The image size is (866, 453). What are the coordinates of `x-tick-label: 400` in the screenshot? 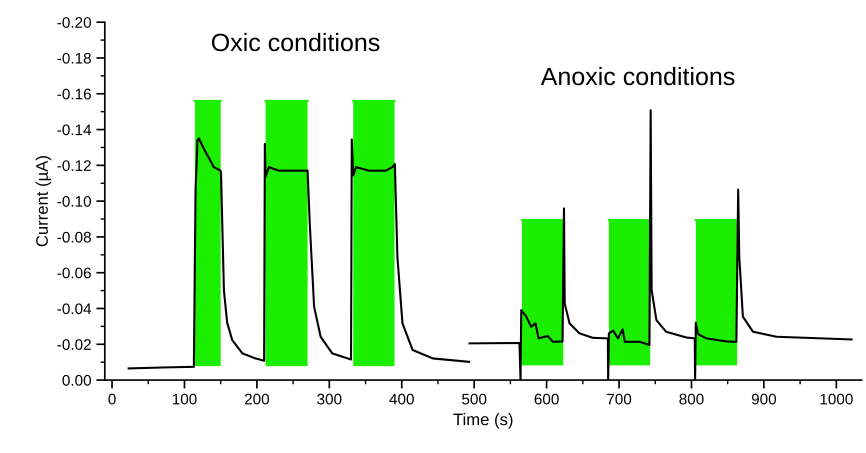 It's located at (401, 399).